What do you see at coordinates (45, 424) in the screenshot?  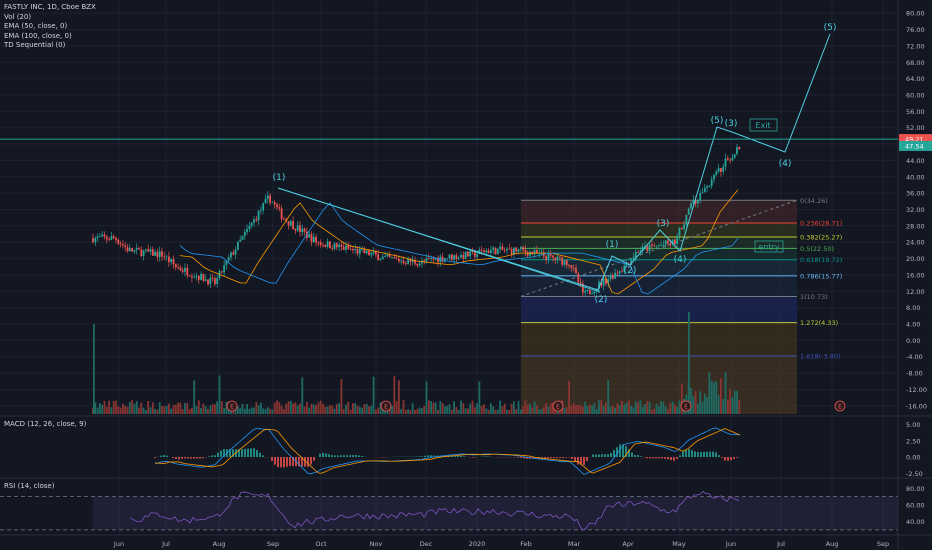 I see `macd-label: MACD (12, 26, close, 9)` at bounding box center [45, 424].